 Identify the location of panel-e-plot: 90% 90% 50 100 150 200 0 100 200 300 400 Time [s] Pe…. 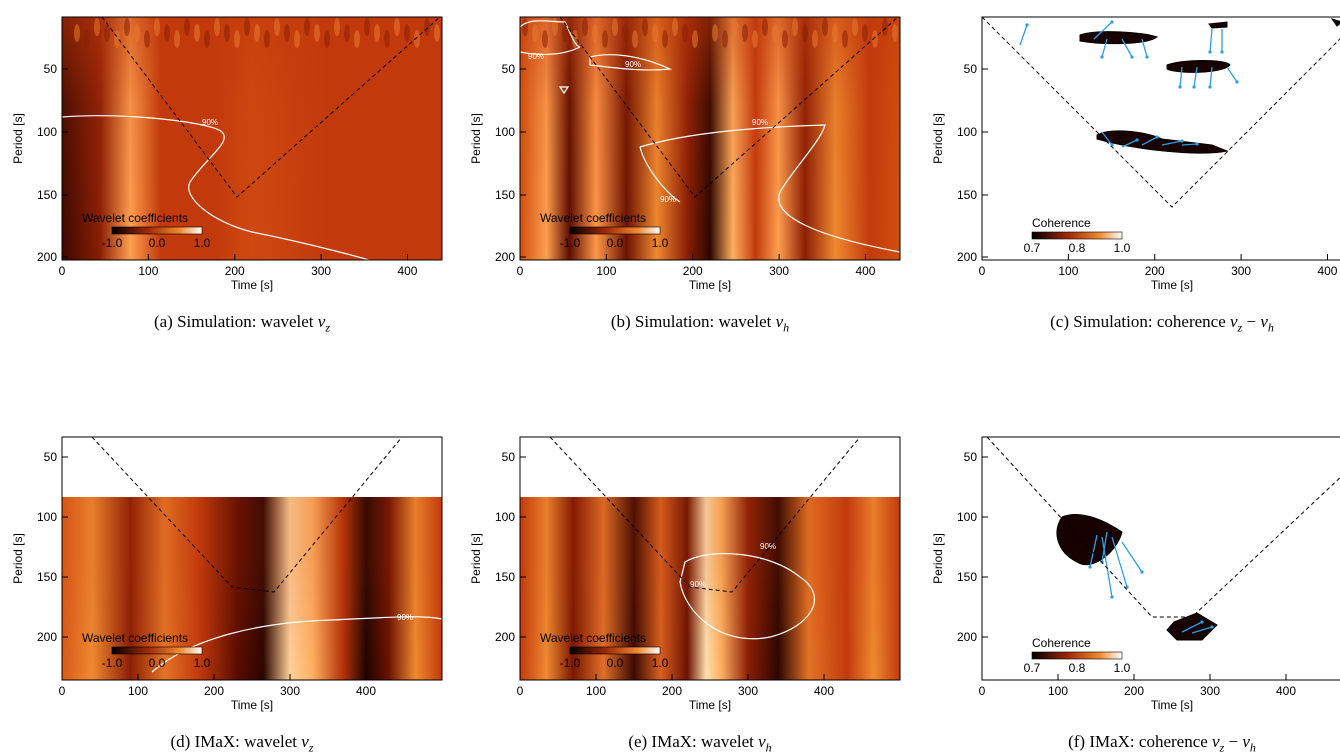
(685, 574).